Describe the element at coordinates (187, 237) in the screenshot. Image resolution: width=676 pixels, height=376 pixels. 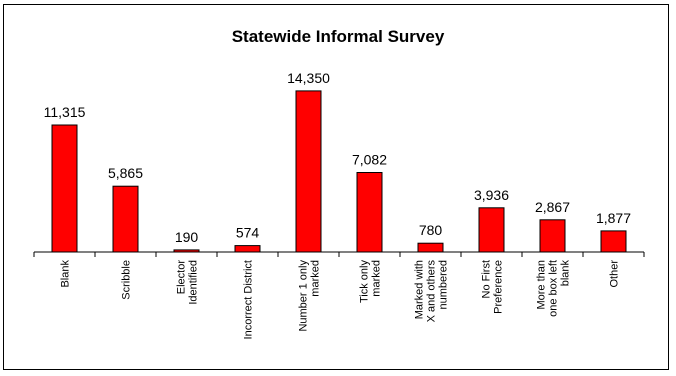
I see `data-label-2: 190` at that location.